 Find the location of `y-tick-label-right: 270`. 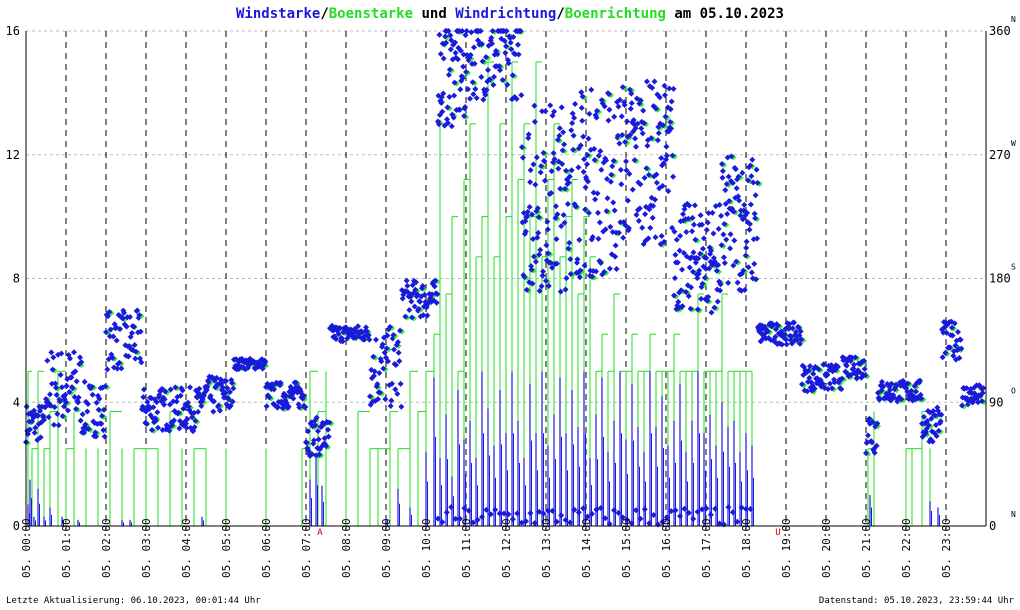

y-tick-label-right: 270 is located at coordinates (1000, 155).